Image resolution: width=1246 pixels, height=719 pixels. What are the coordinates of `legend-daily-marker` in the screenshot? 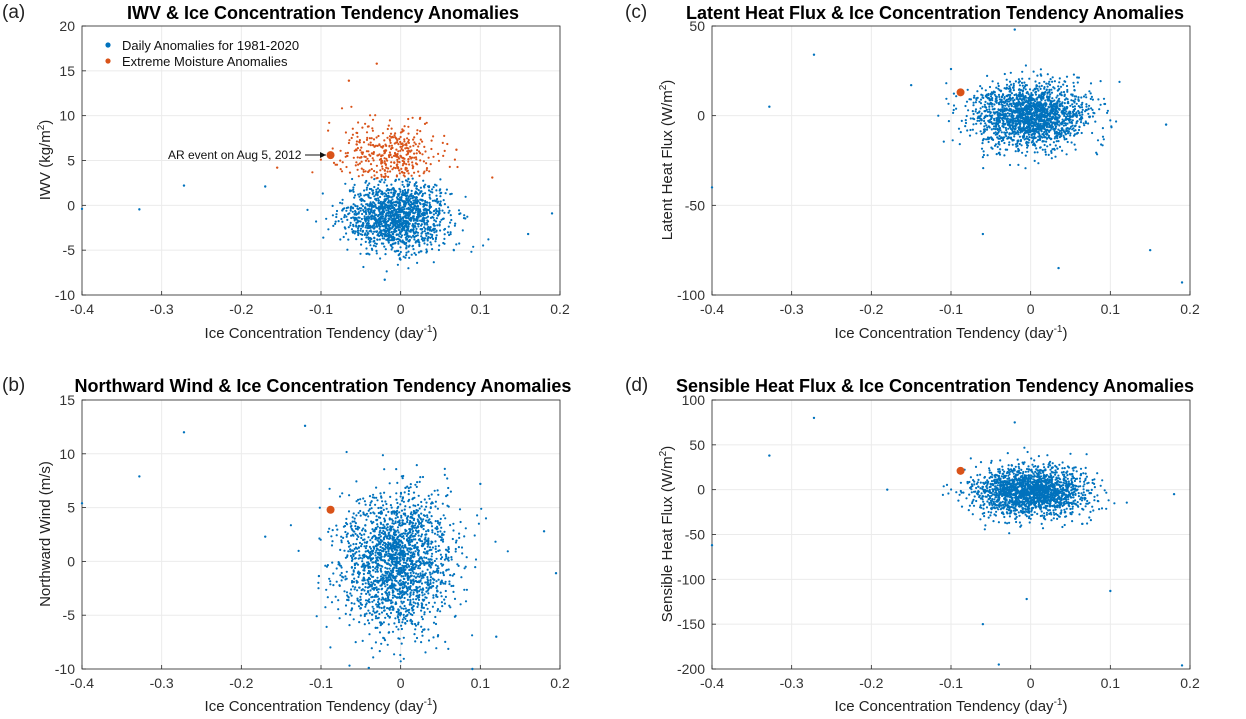 It's located at (108, 45).